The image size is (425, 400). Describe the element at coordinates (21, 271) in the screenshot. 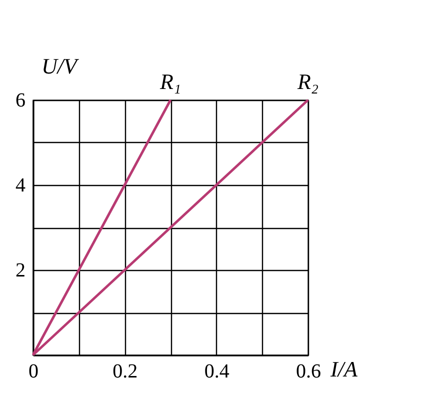

I see `y-tick-label: 2` at that location.